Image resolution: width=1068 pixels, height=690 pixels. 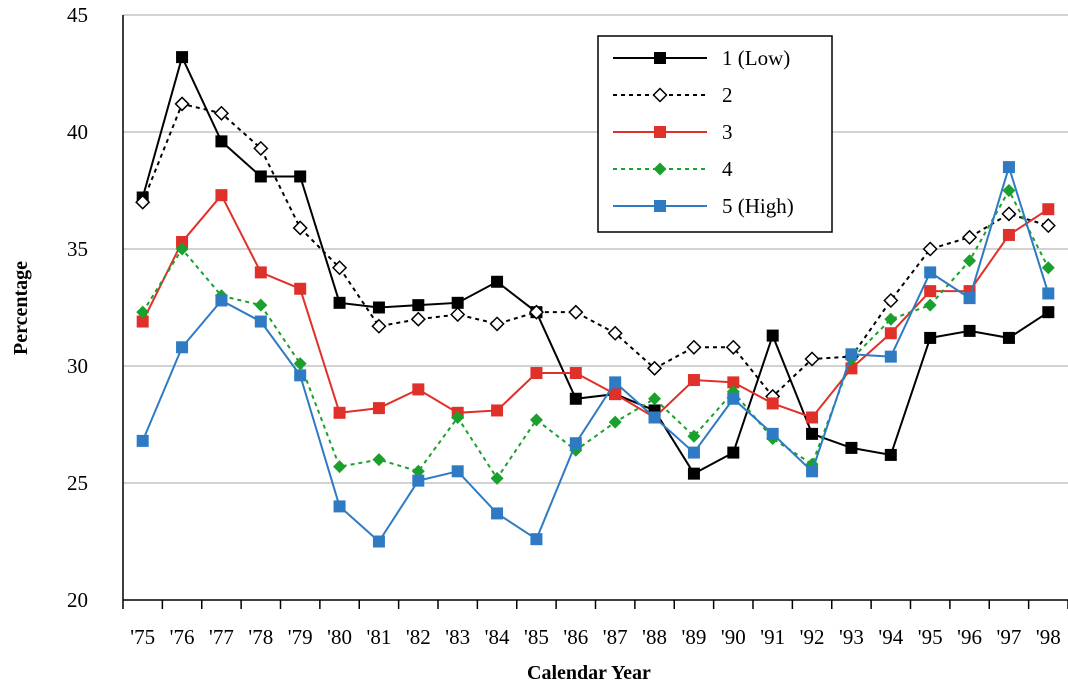 What do you see at coordinates (701, 58) in the screenshot?
I see `legend-entry: 1 (Low)` at bounding box center [701, 58].